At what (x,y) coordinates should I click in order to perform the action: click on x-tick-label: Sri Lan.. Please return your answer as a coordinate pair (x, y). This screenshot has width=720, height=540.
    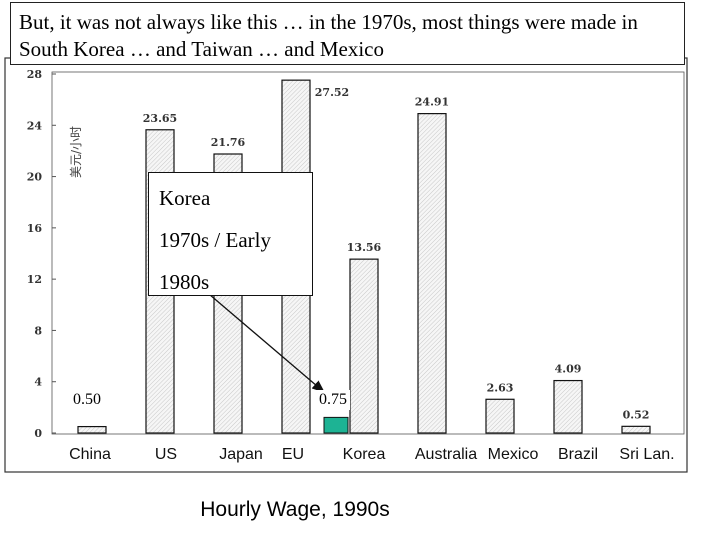
    Looking at the image, I should click on (646, 454).